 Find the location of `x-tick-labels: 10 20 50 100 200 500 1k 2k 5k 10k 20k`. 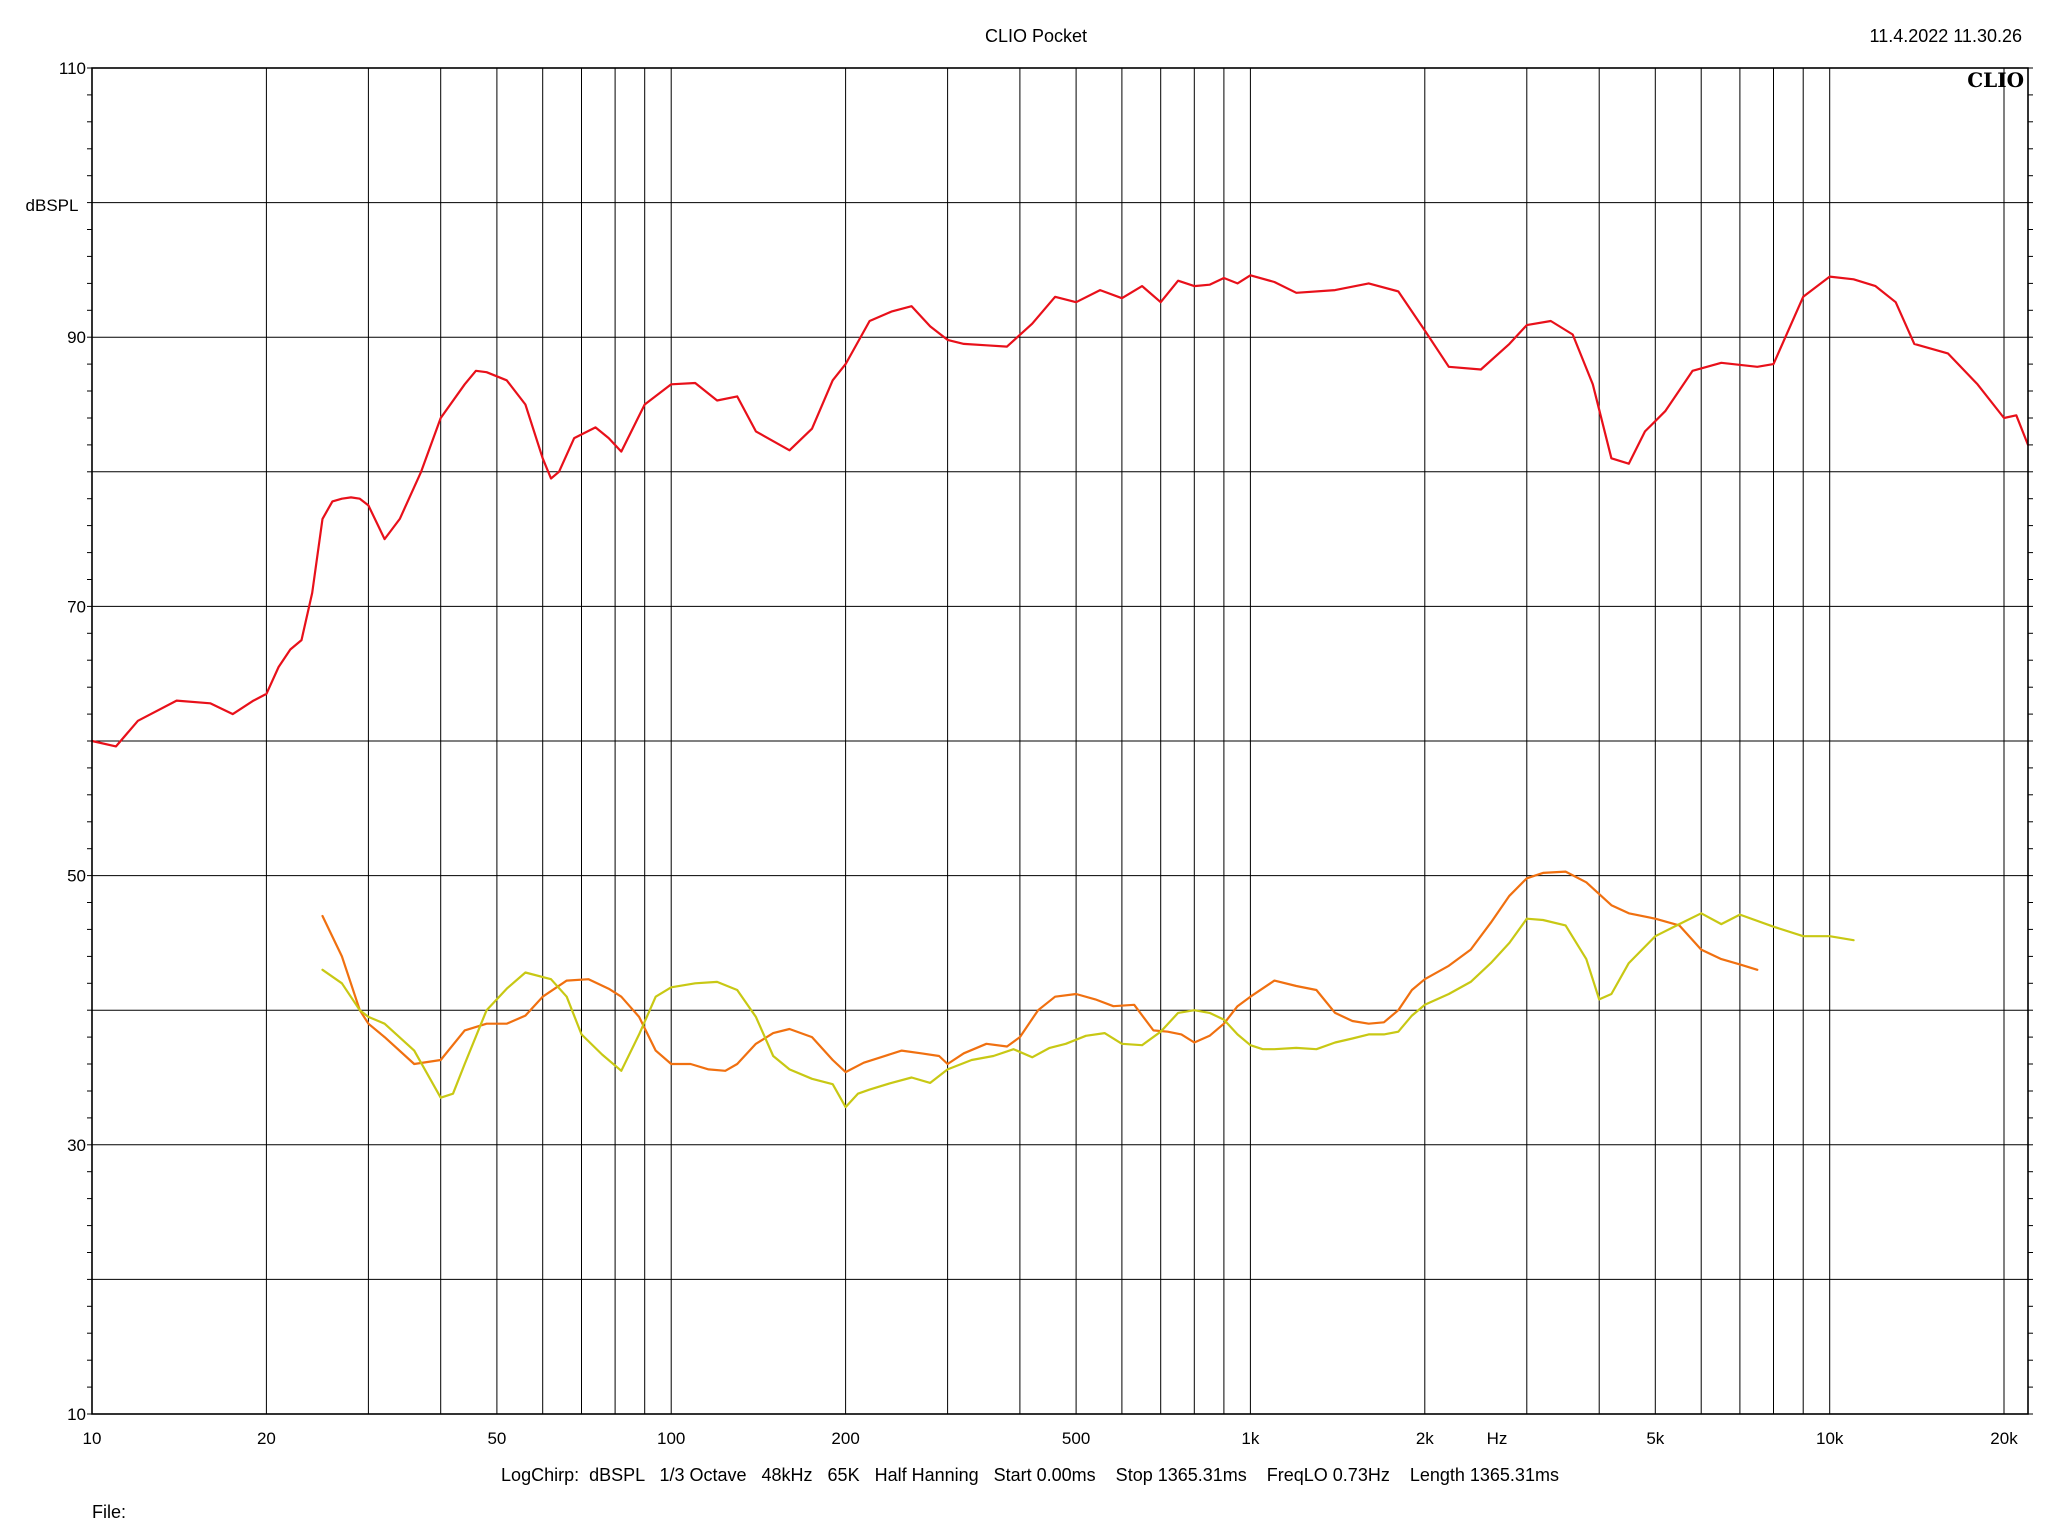

x-tick-labels: 10 20 50 100 200 500 1k 2k 5k 10k 20k is located at coordinates (1051, 1438).